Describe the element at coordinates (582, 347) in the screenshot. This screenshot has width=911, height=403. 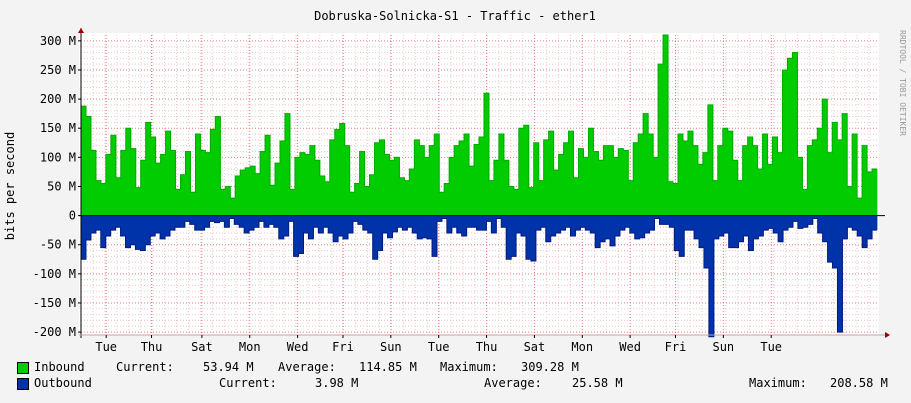
I see `x-tick-label: Mon` at that location.